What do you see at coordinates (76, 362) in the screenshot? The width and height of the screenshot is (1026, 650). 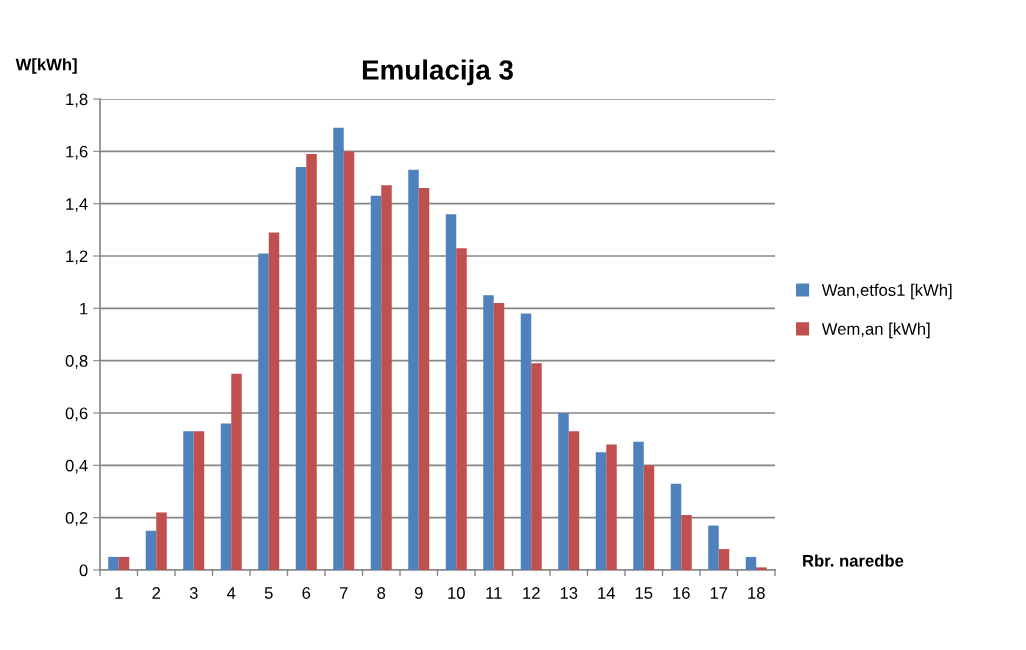 I see `y-tick-label: 0,8` at bounding box center [76, 362].